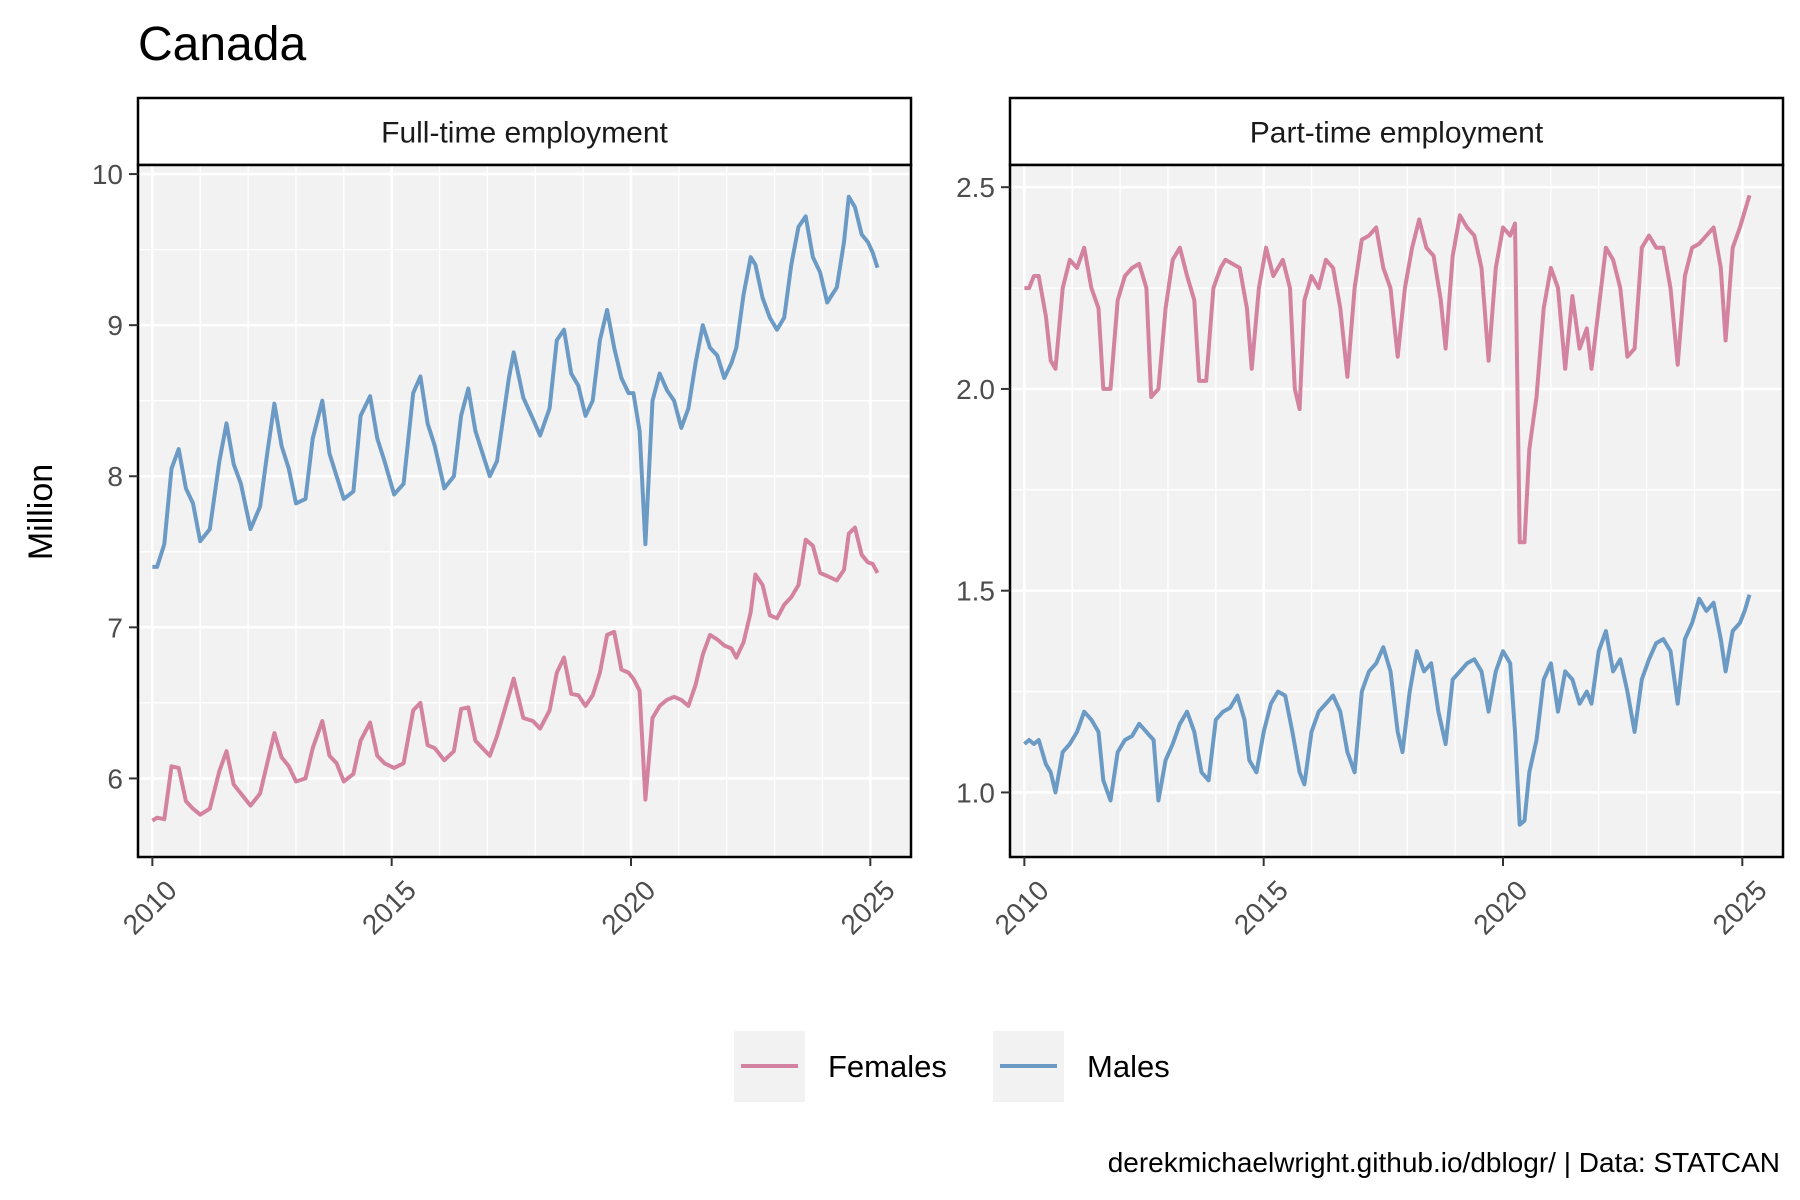 The height and width of the screenshot is (1200, 1800). What do you see at coordinates (115, 627) in the screenshot?
I see `y-tick-label: 7` at bounding box center [115, 627].